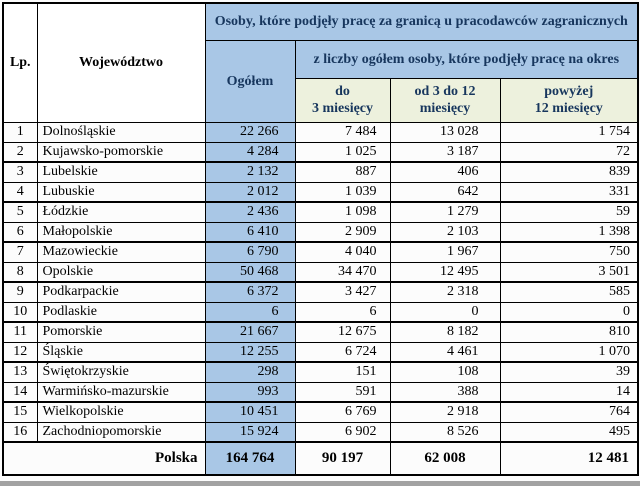 The image size is (640, 486). Describe the element at coordinates (569, 172) in the screenshot. I see `over-12-months-cell: 839` at that location.